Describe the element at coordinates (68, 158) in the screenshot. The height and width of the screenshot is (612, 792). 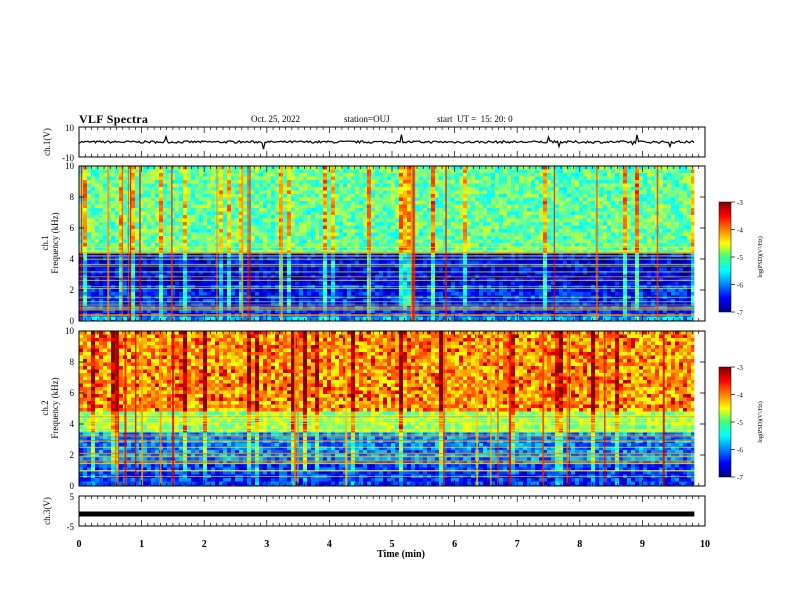
I see `ch1-ytick-bottom: -10` at that location.